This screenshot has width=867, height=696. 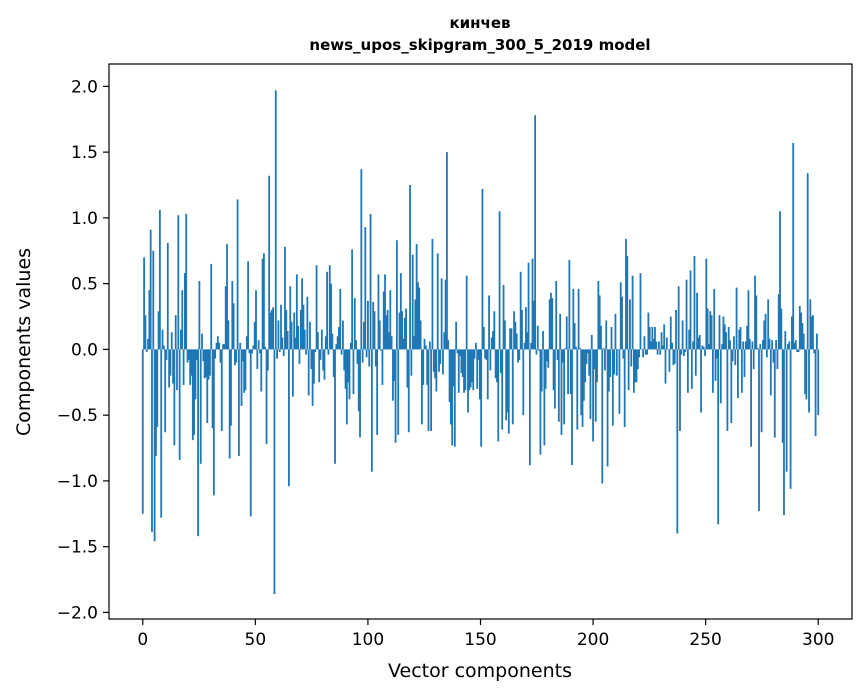 I want to click on x-axis-label: Vector components, so click(x=480, y=671).